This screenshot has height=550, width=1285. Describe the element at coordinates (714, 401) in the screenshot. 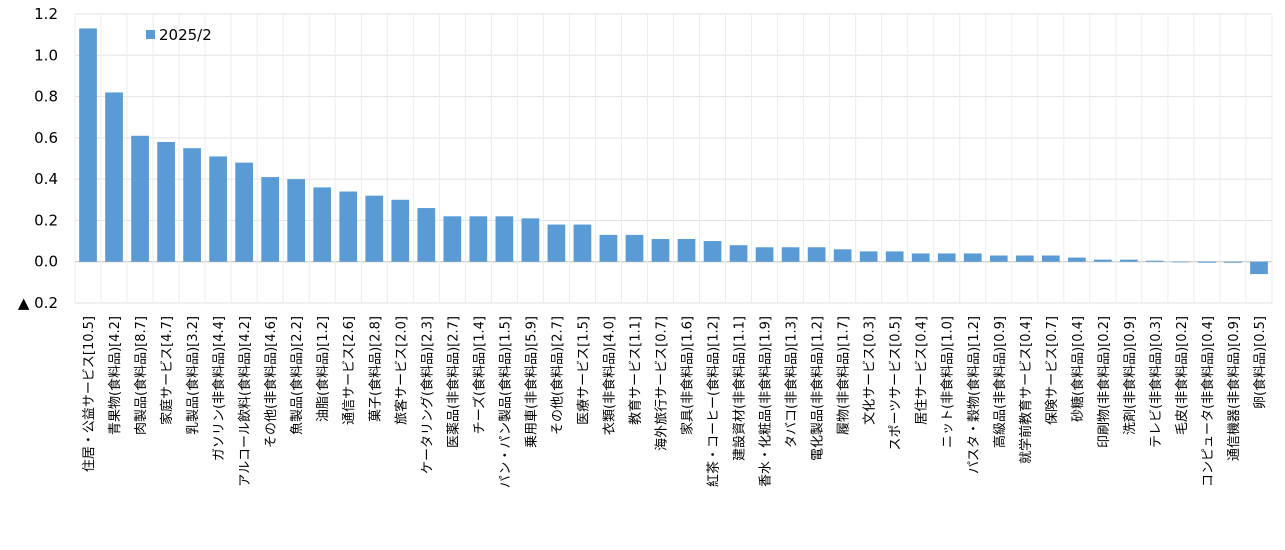

I see `x-tick-label: 紅茶・コーヒー(食料品)[1.2]` at that location.